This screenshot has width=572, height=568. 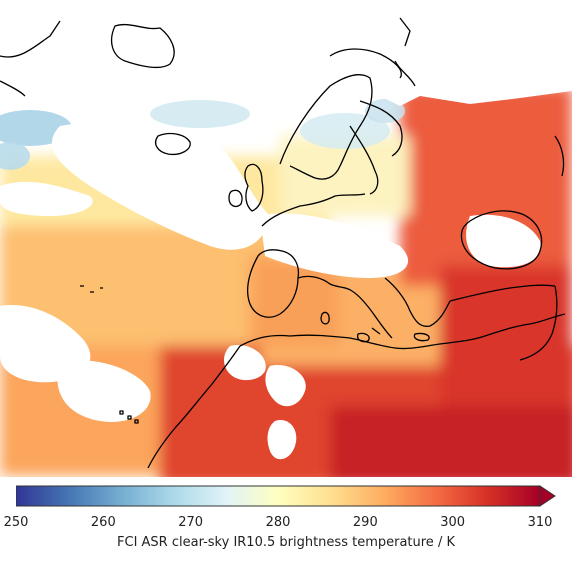 I want to click on field-cool-norwegian-sea, so click(x=200, y=114).